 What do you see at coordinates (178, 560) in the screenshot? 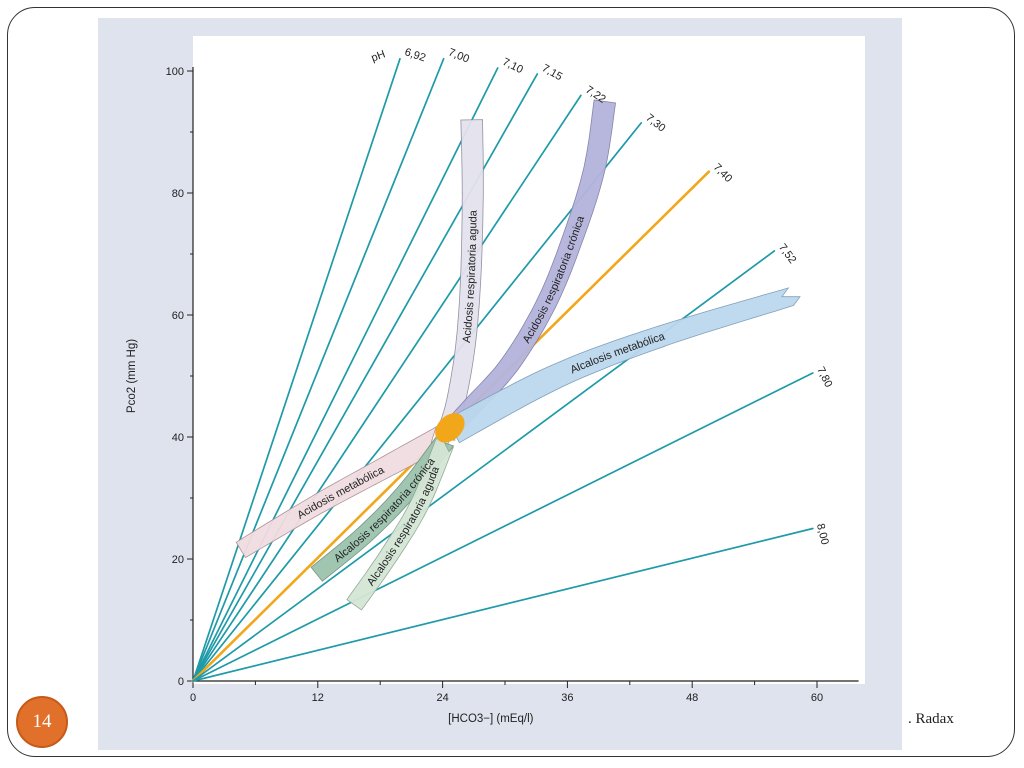
I see `y-tick-label: 20` at bounding box center [178, 560].